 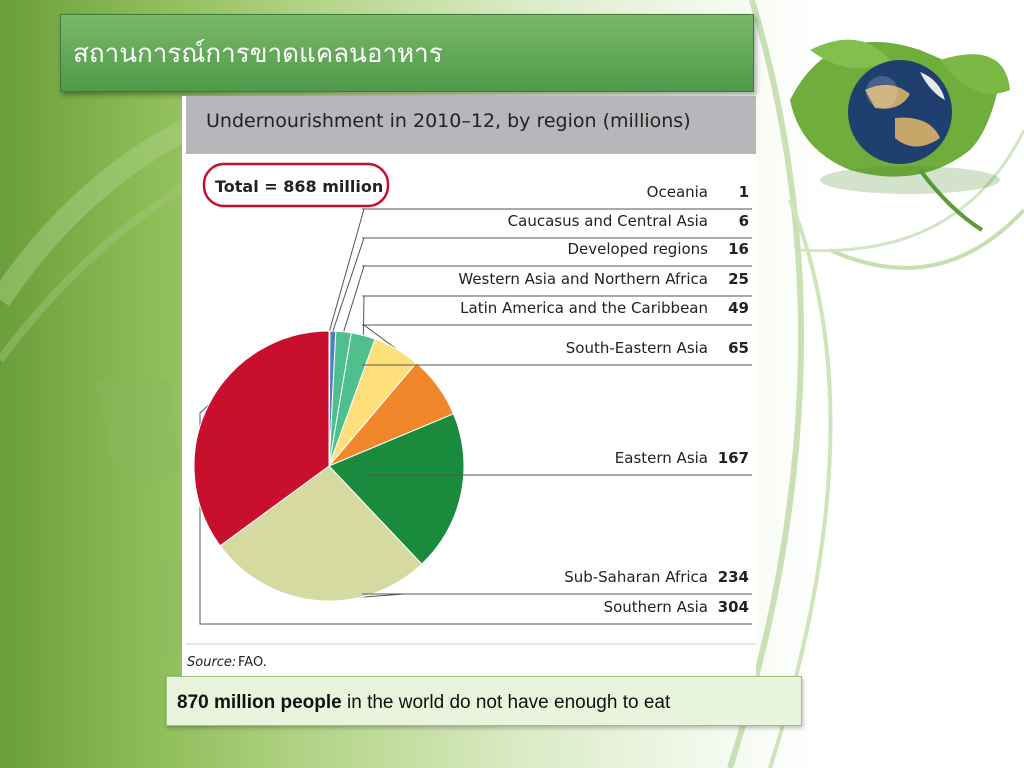 I want to click on pie-slice-southern-asia, so click(x=261, y=438).